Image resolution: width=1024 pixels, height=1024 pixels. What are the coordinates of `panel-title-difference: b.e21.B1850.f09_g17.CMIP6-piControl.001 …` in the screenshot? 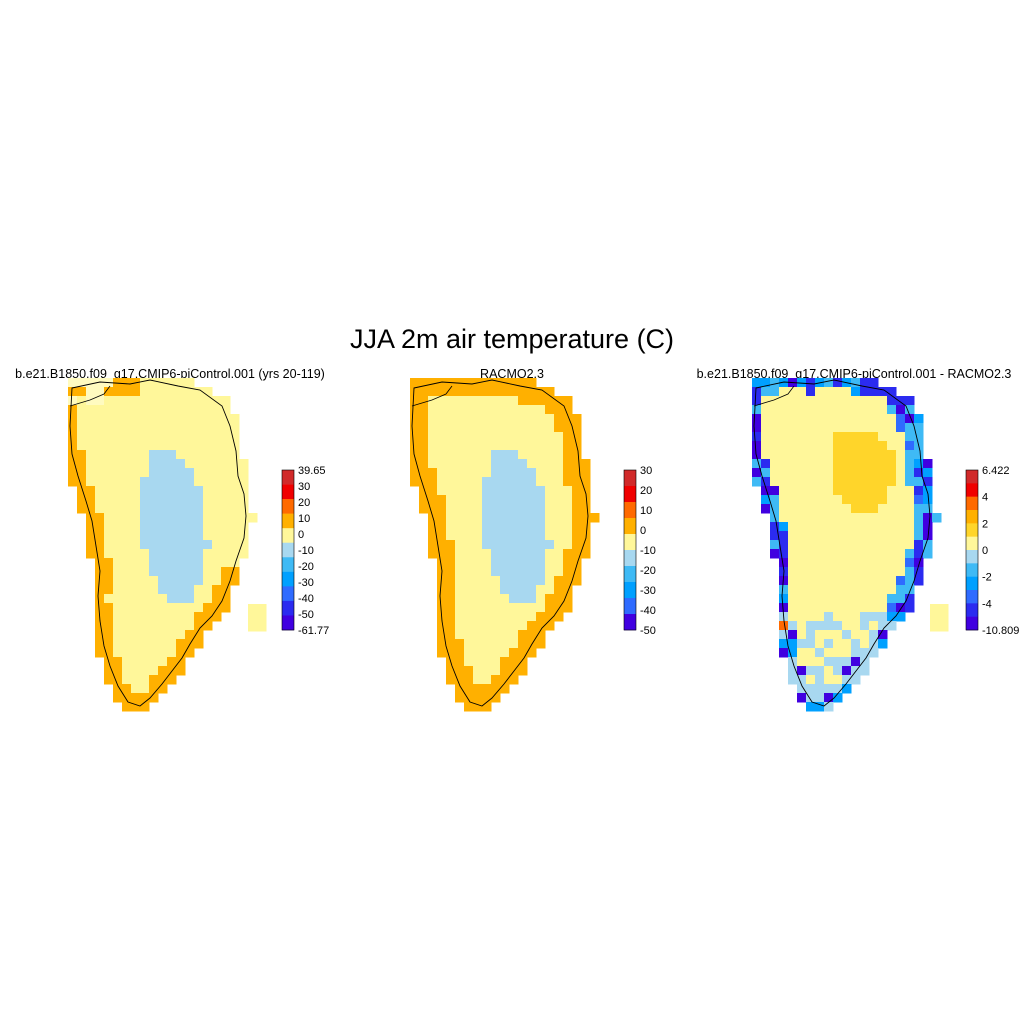 It's located at (854, 374).